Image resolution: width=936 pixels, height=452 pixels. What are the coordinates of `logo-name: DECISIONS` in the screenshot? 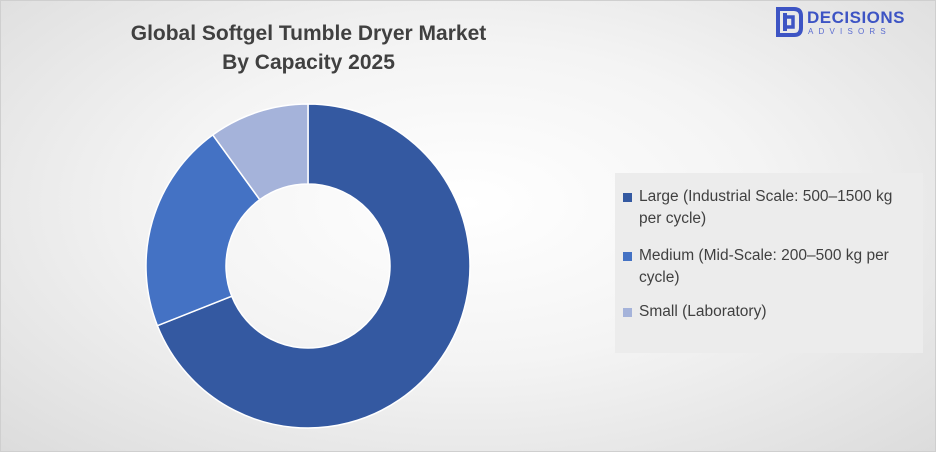 It's located at (856, 17).